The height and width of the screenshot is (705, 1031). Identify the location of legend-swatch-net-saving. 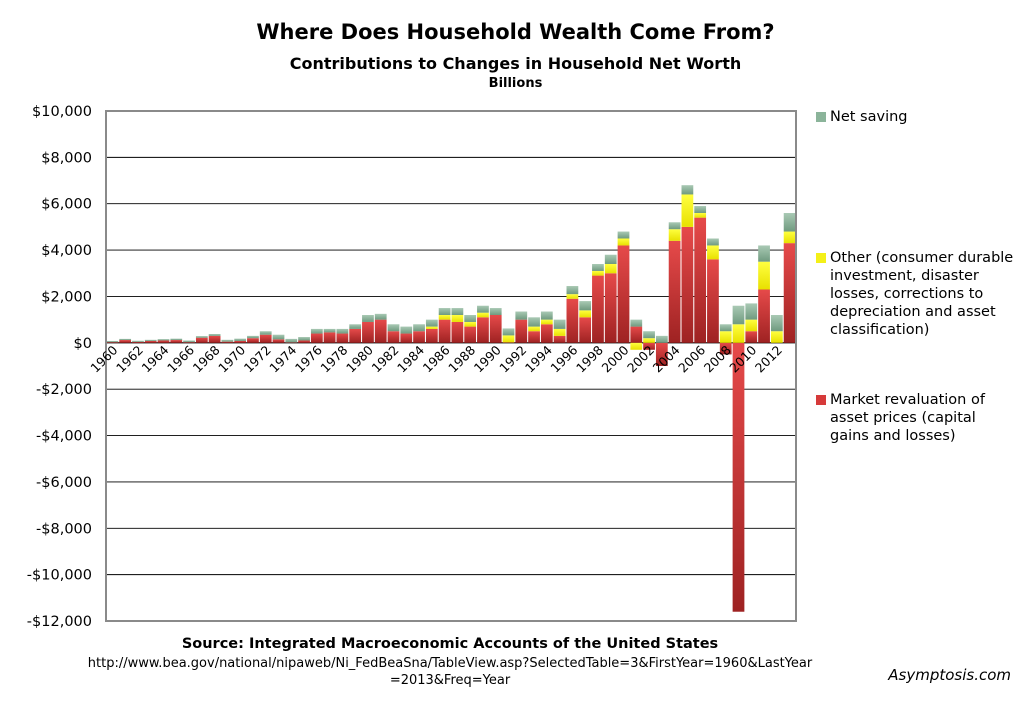
(821, 117).